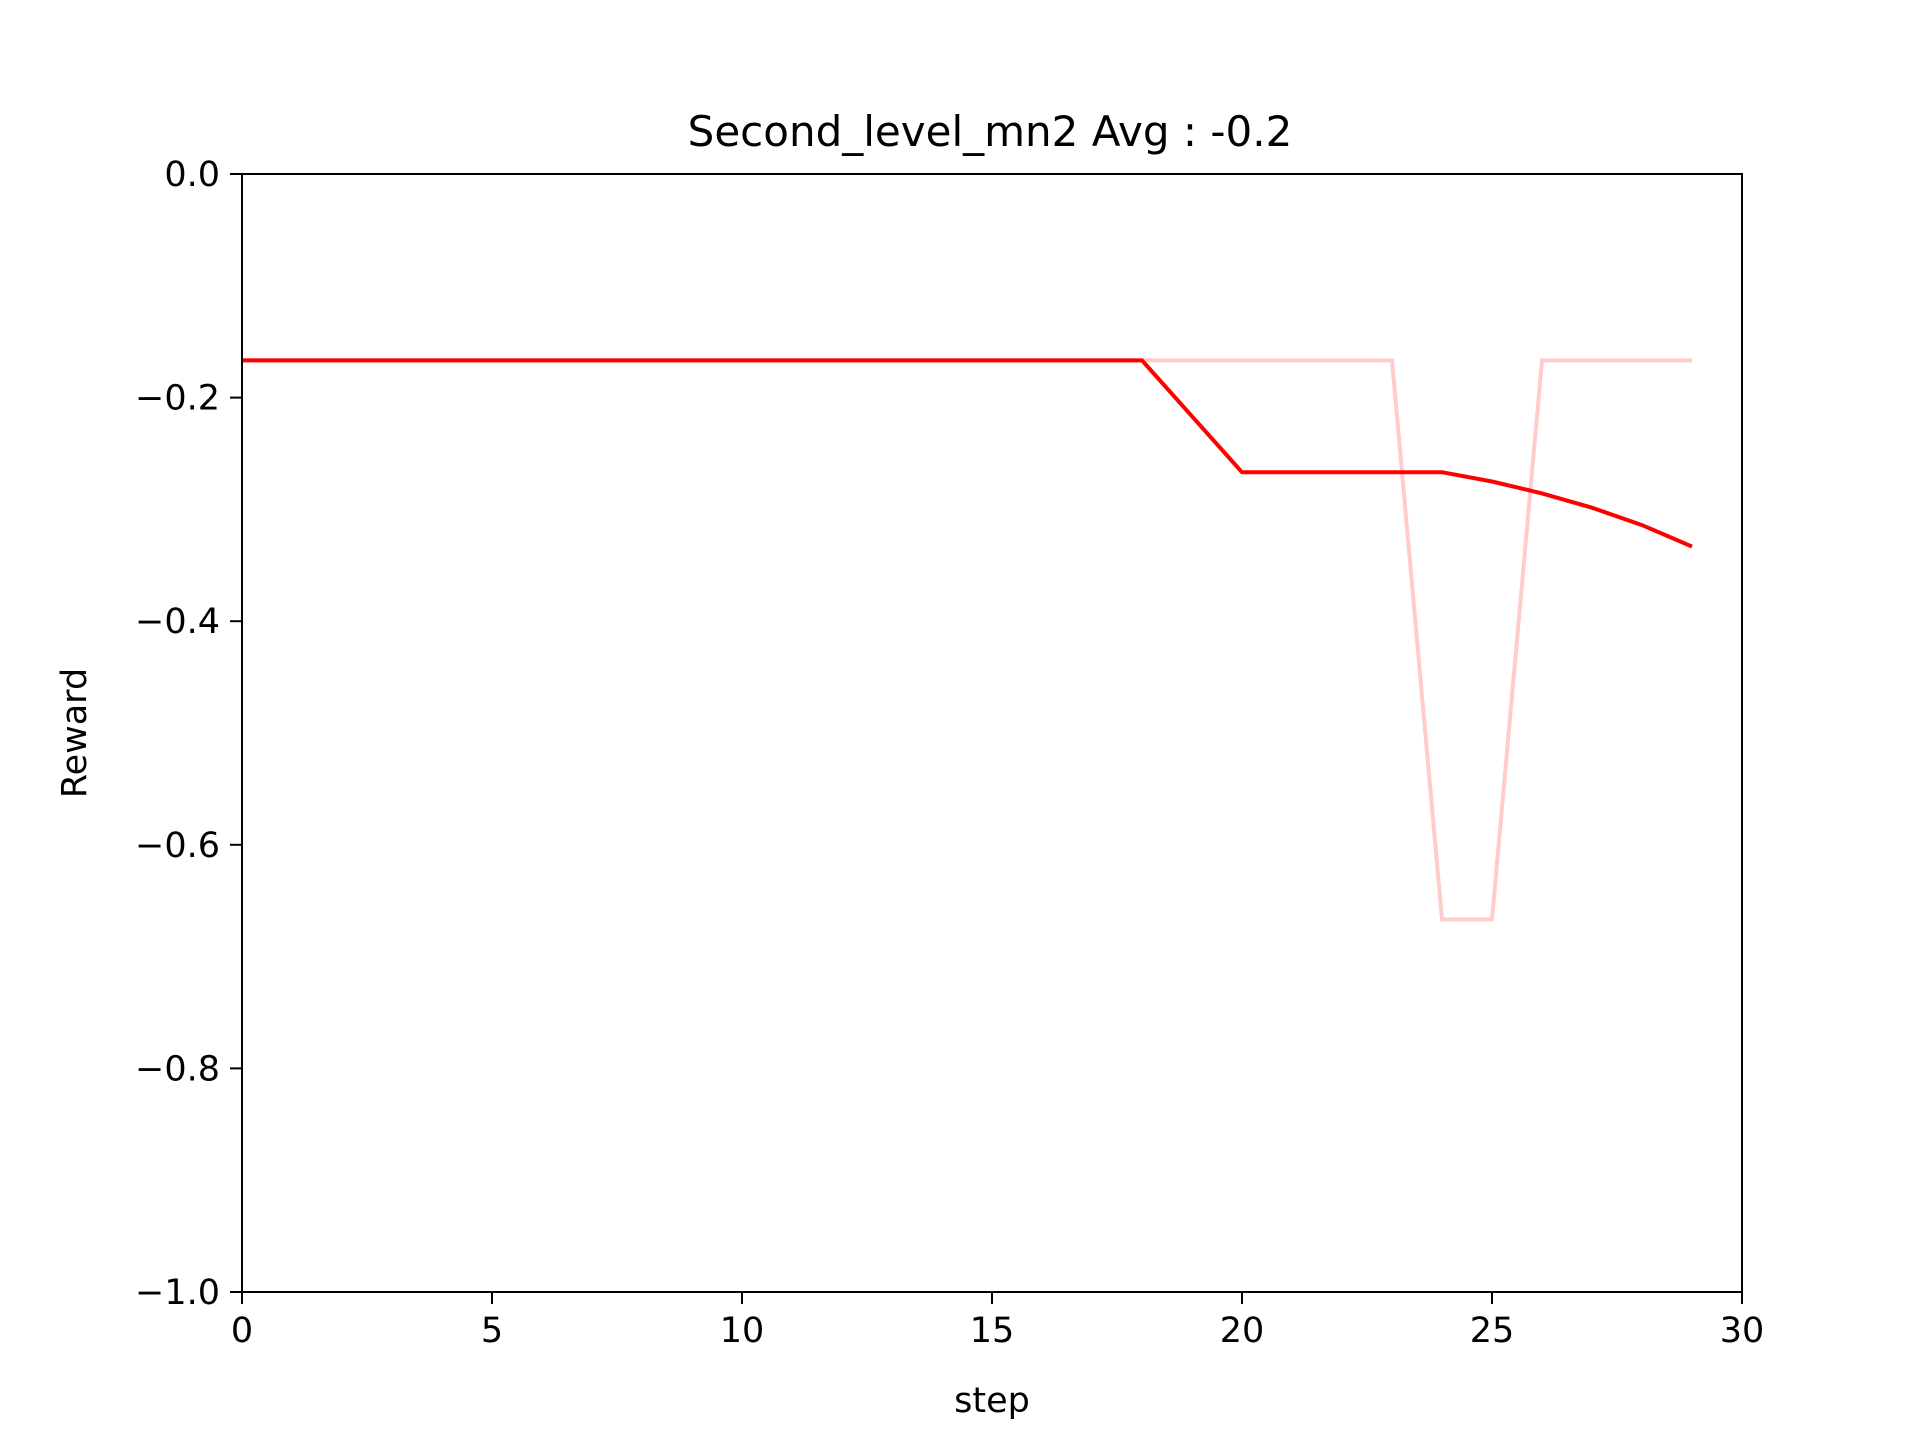 This screenshot has width=1920, height=1440. What do you see at coordinates (992, 1401) in the screenshot?
I see `x-axis-label: step` at bounding box center [992, 1401].